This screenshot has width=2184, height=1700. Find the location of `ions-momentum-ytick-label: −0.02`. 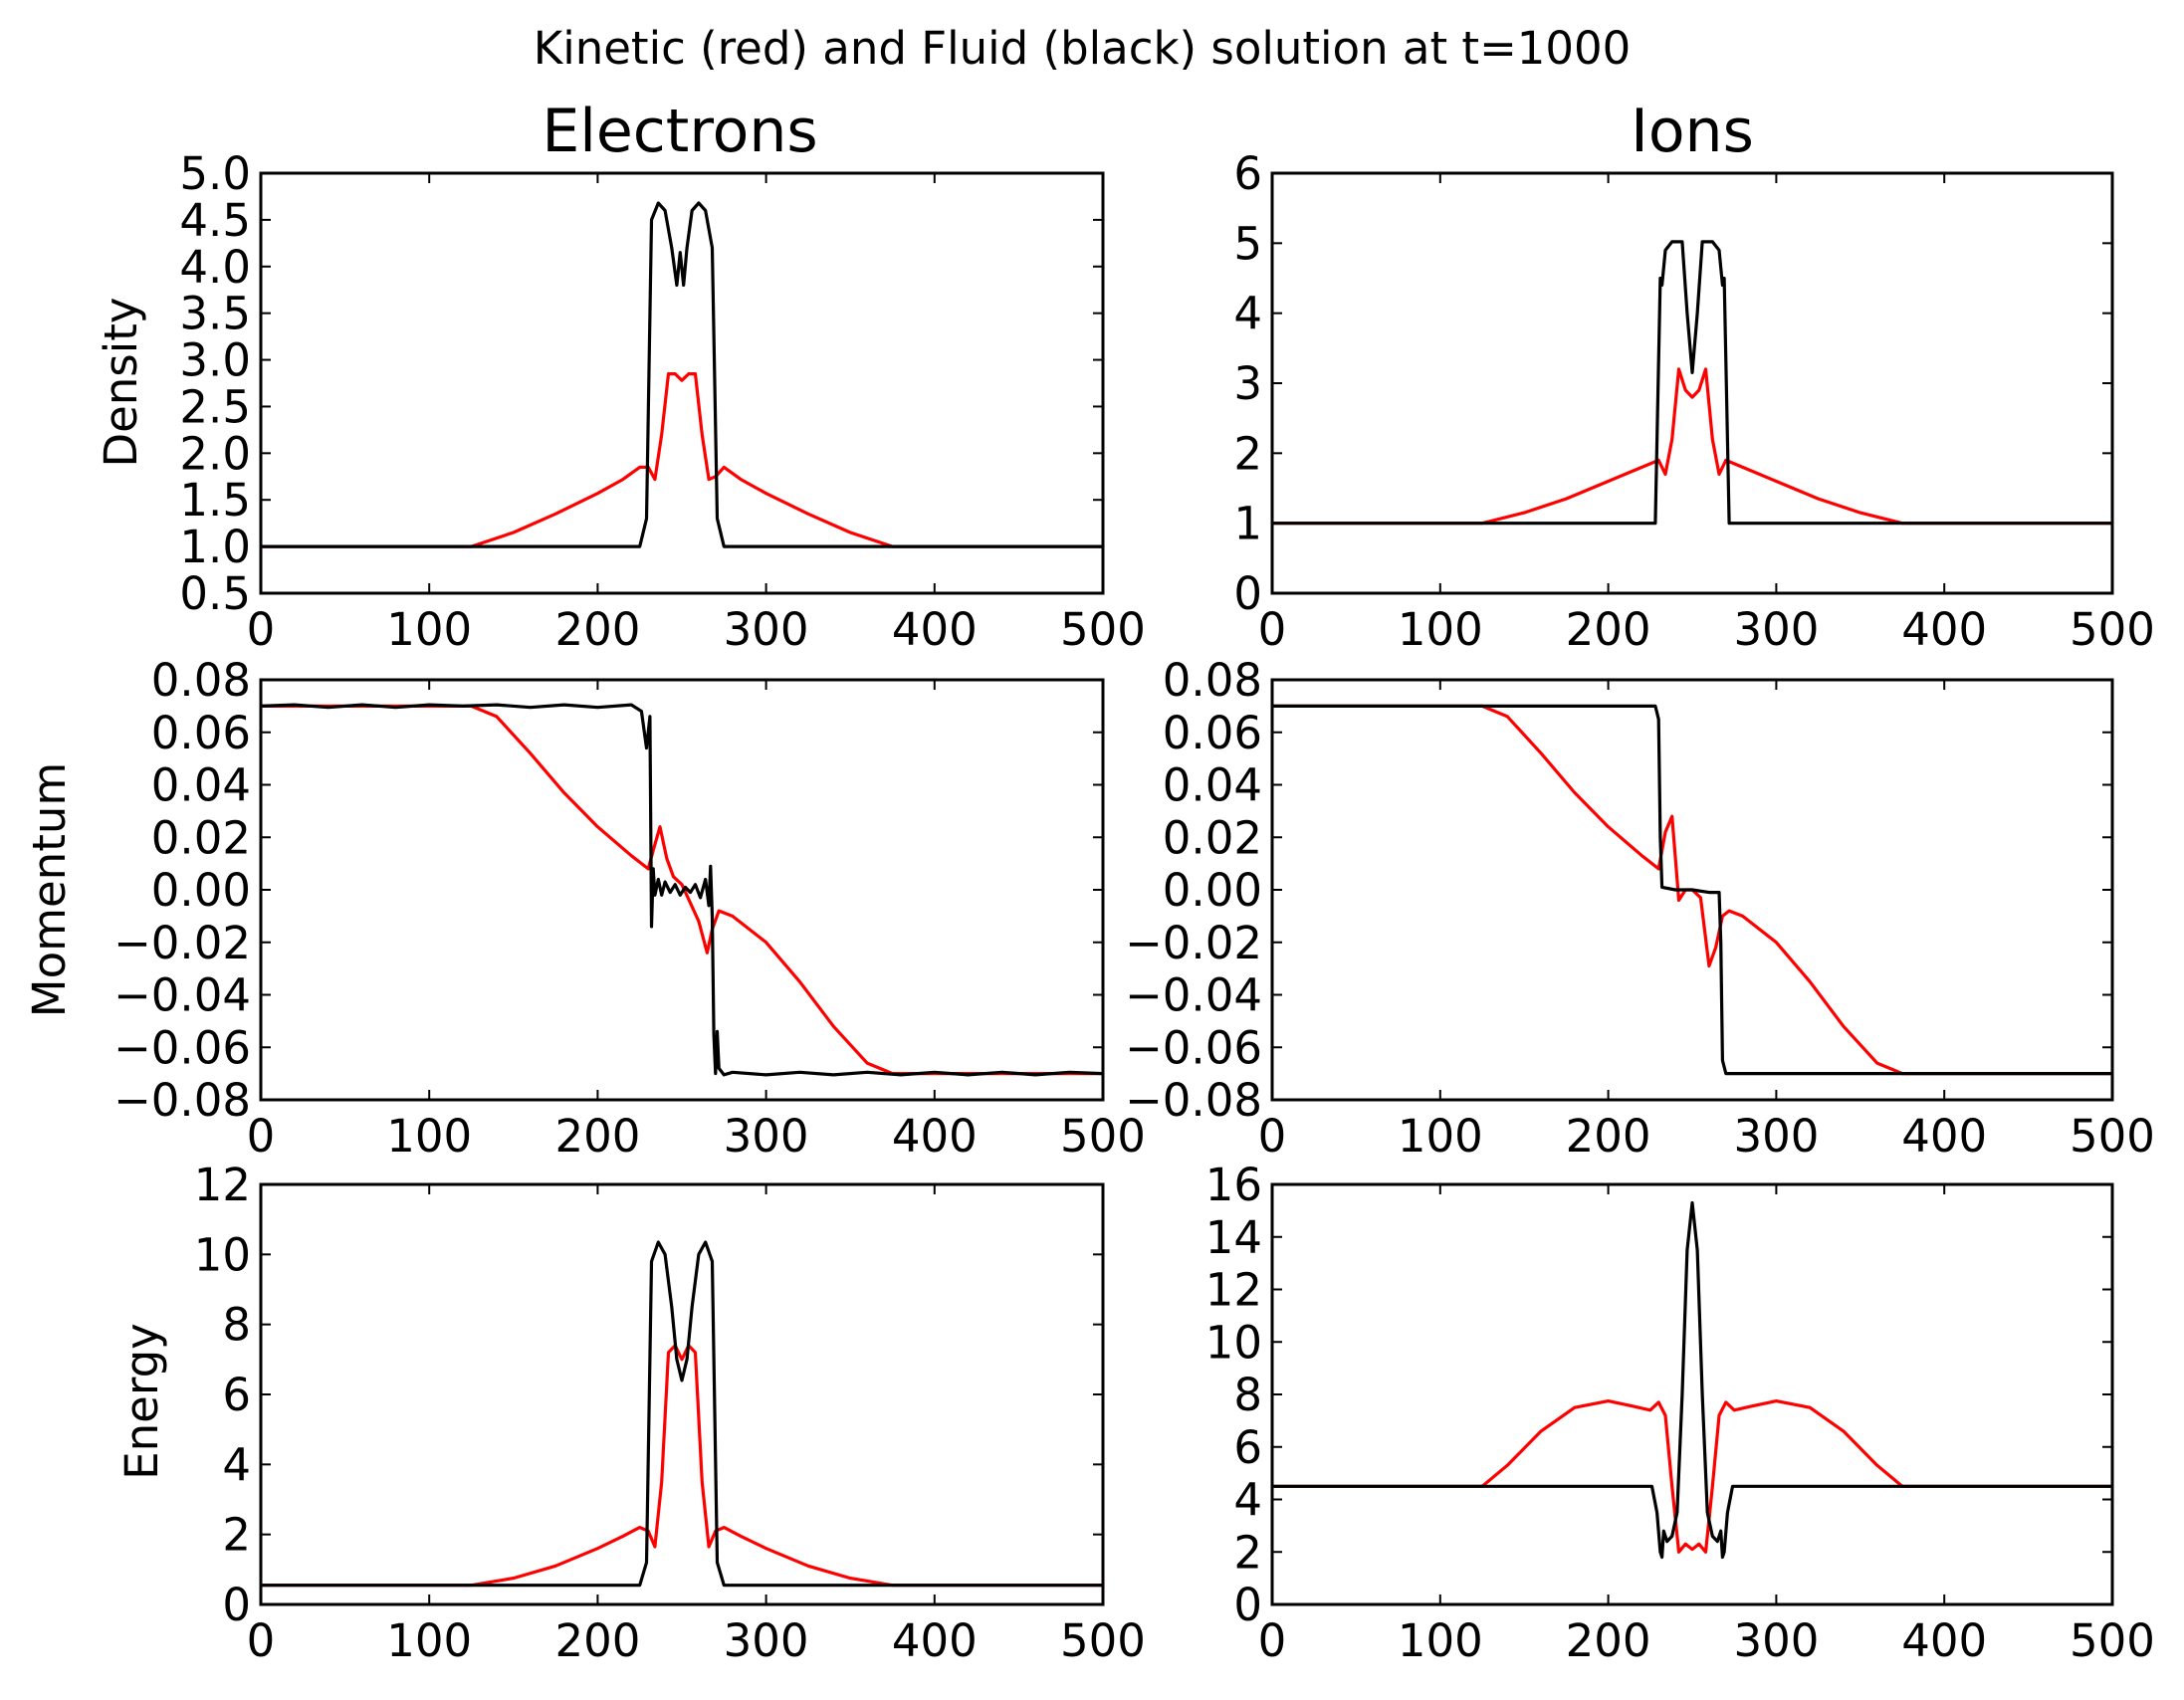

ions-momentum-ytick-label: −0.02 is located at coordinates (1193, 943).